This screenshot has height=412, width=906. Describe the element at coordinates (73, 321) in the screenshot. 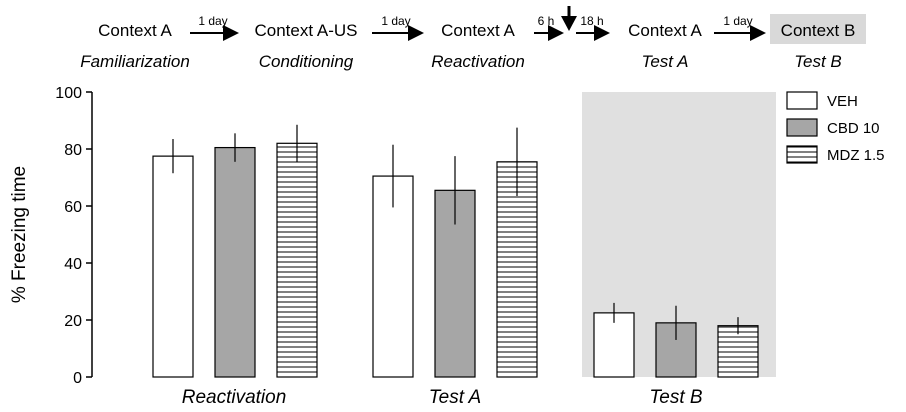

I see `y-tick-label: 20` at that location.